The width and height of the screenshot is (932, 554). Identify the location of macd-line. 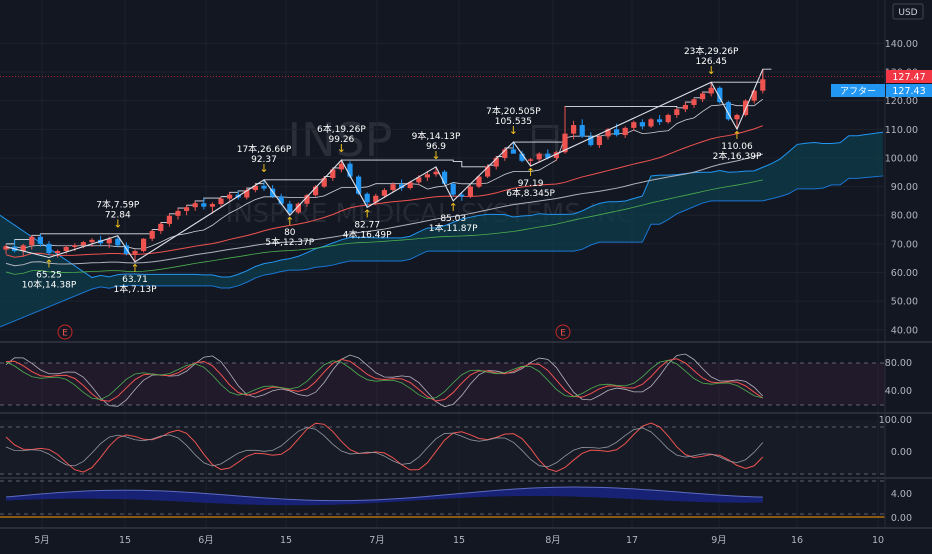
(384, 494).